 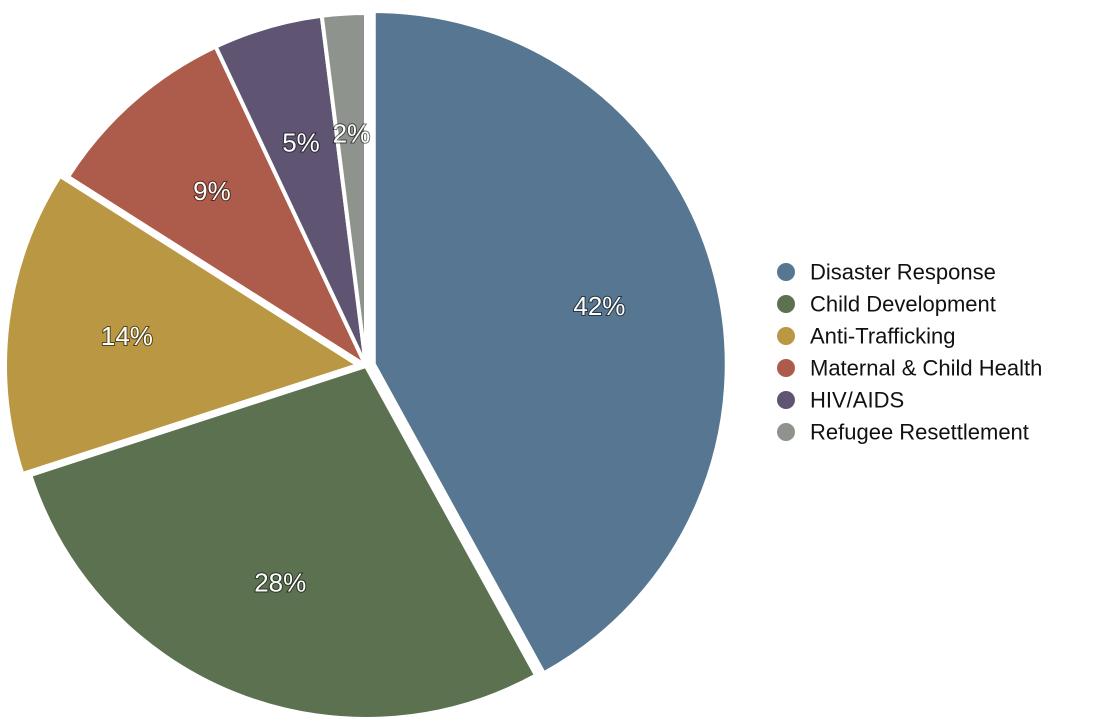 I want to click on value-label-refugee-resettlement: 2%, so click(x=352, y=133).